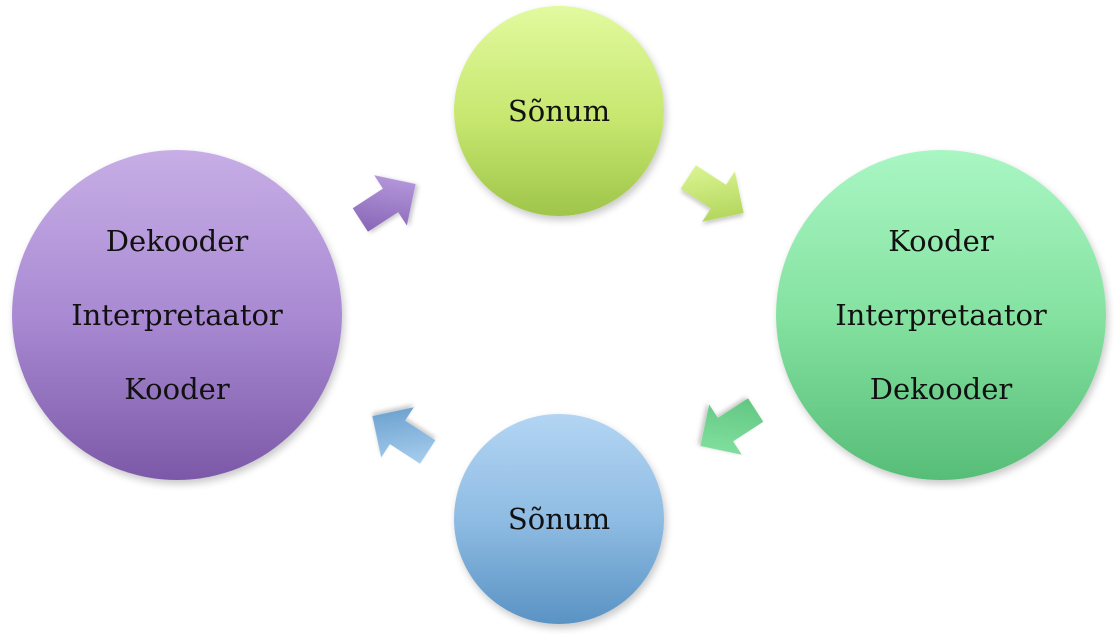  Describe the element at coordinates (177, 389) in the screenshot. I see `node-left-line-3: Kooder` at that location.